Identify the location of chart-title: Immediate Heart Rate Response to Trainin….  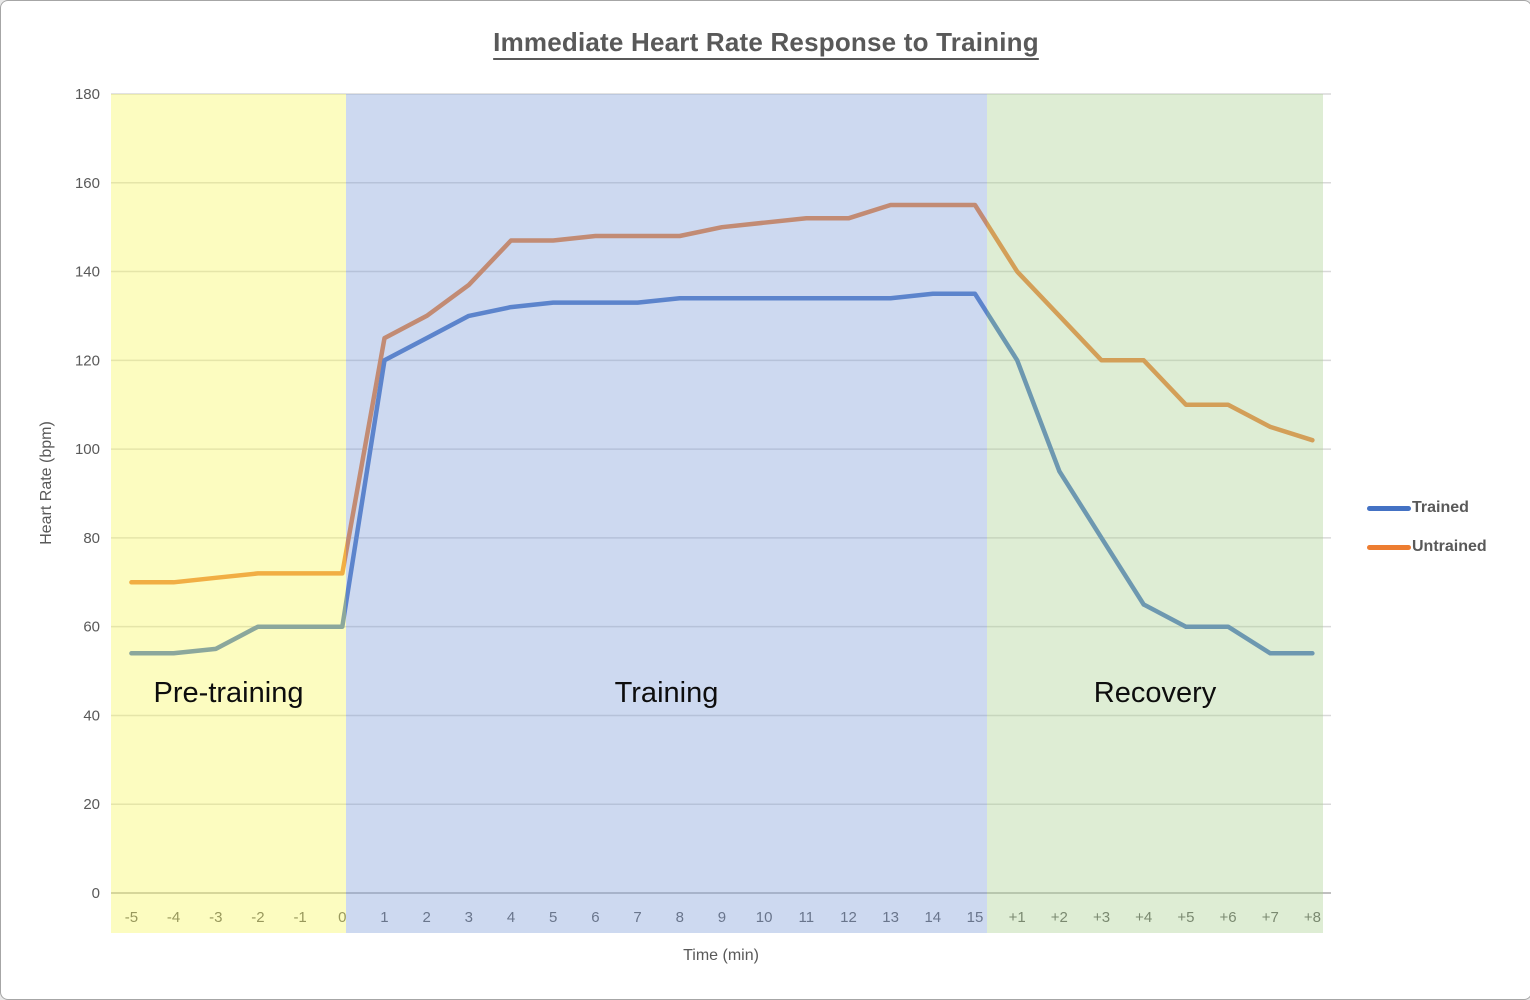
(766, 42).